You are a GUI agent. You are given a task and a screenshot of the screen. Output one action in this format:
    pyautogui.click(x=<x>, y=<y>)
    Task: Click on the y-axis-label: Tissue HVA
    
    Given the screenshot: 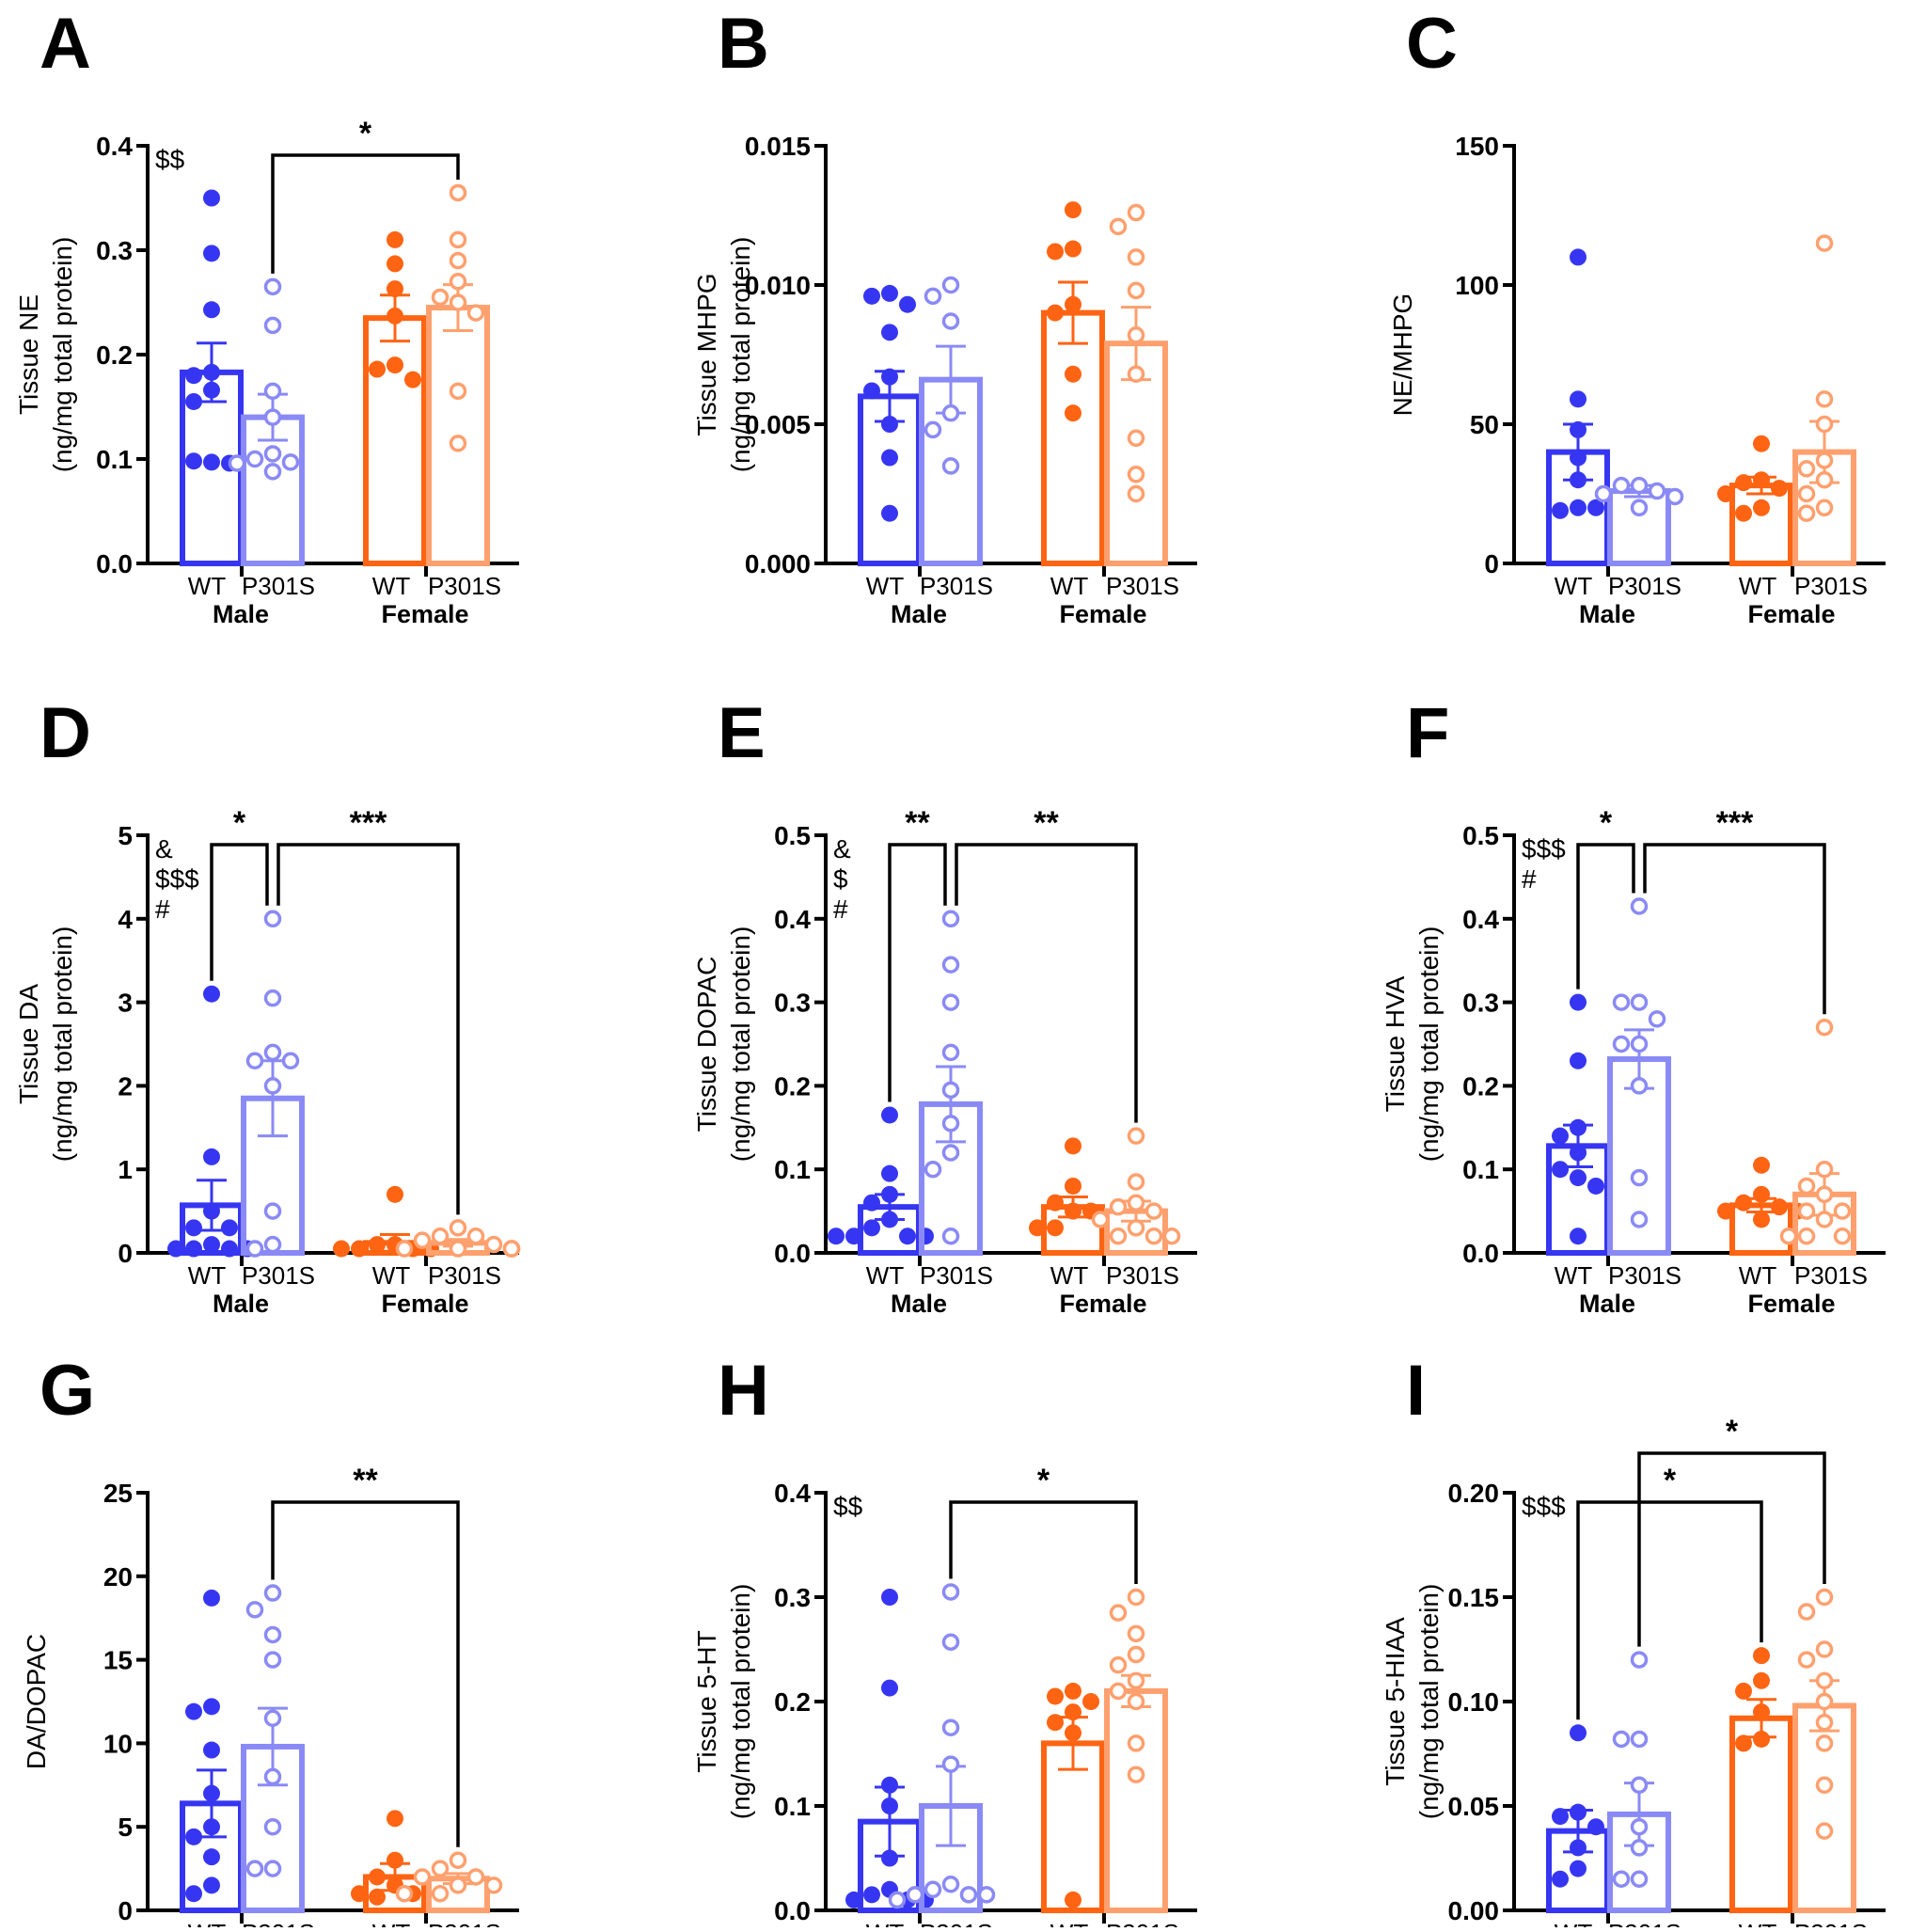 What is the action you would take?
    pyautogui.click(x=1395, y=1043)
    